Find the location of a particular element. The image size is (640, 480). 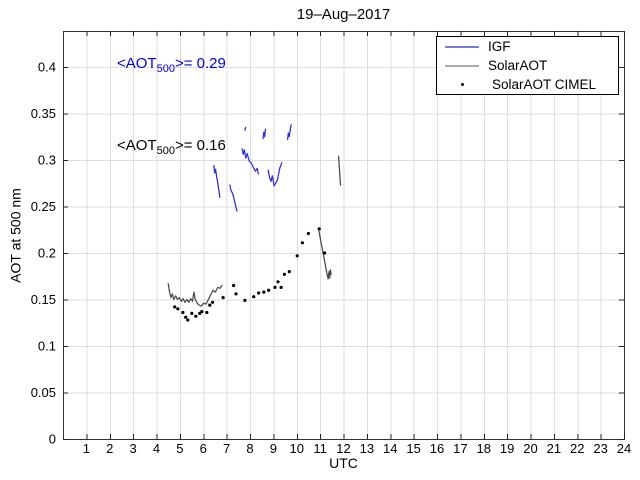

y-tick-label: 0.05 is located at coordinates (43, 392).